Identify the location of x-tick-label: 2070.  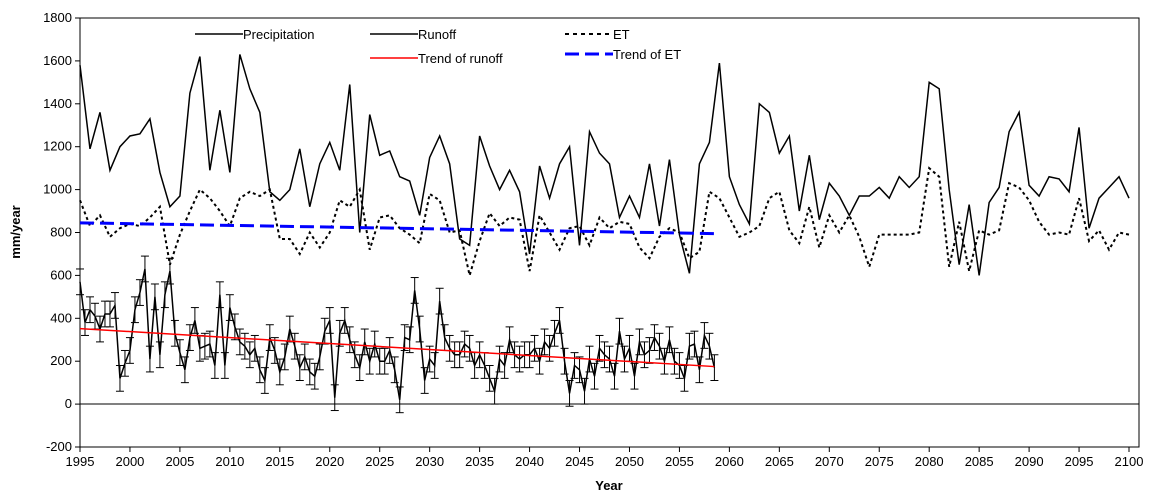
(829, 461).